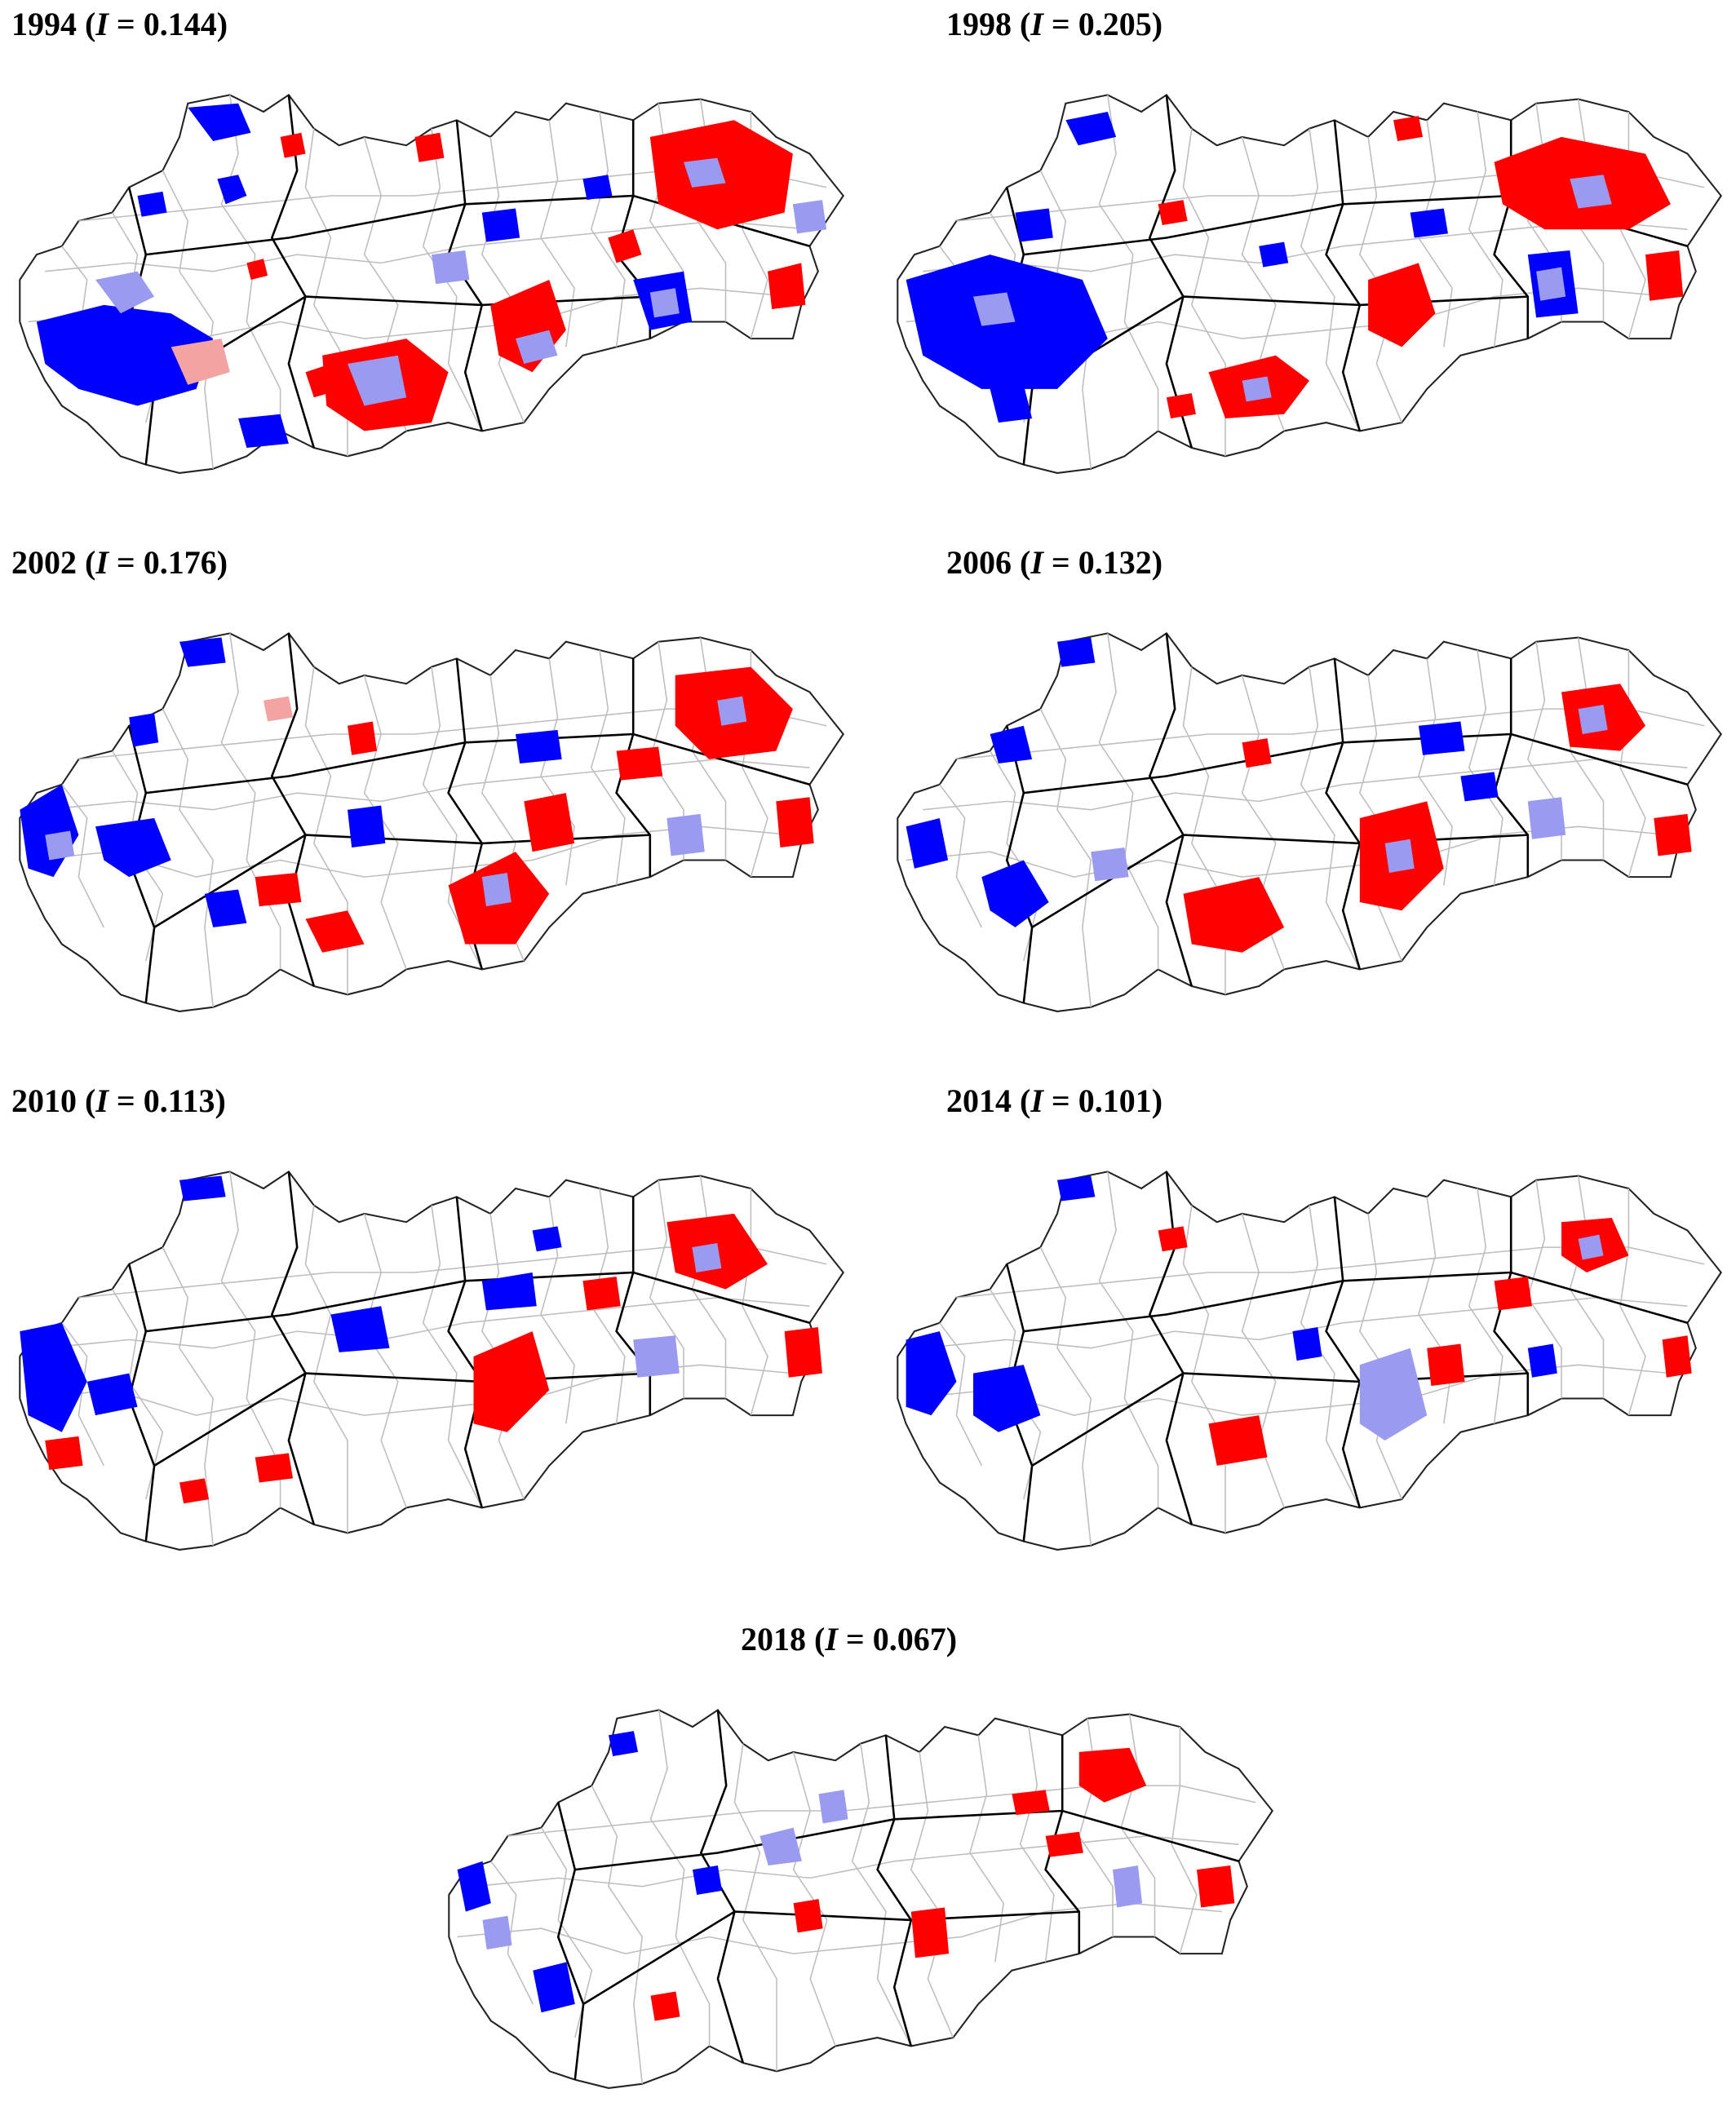 The width and height of the screenshot is (1736, 2111). Describe the element at coordinates (1054, 24) in the screenshot. I see `panel-title: 1998 (I = 0.205)` at that location.